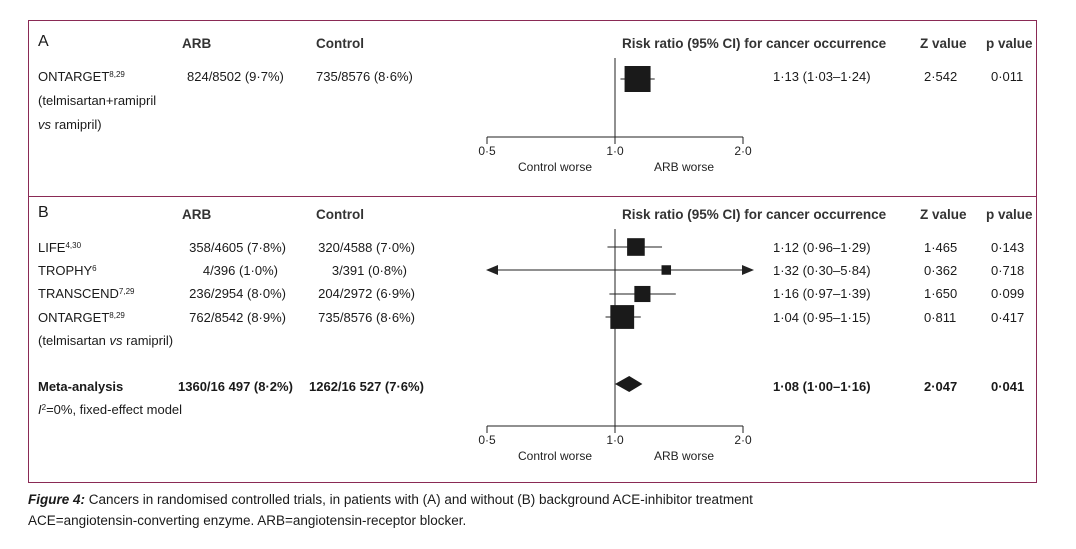 The image size is (1076, 549). Describe the element at coordinates (366, 293) in the screenshot. I see `study-b-control-2: 204/2972 (6·9%)` at that location.